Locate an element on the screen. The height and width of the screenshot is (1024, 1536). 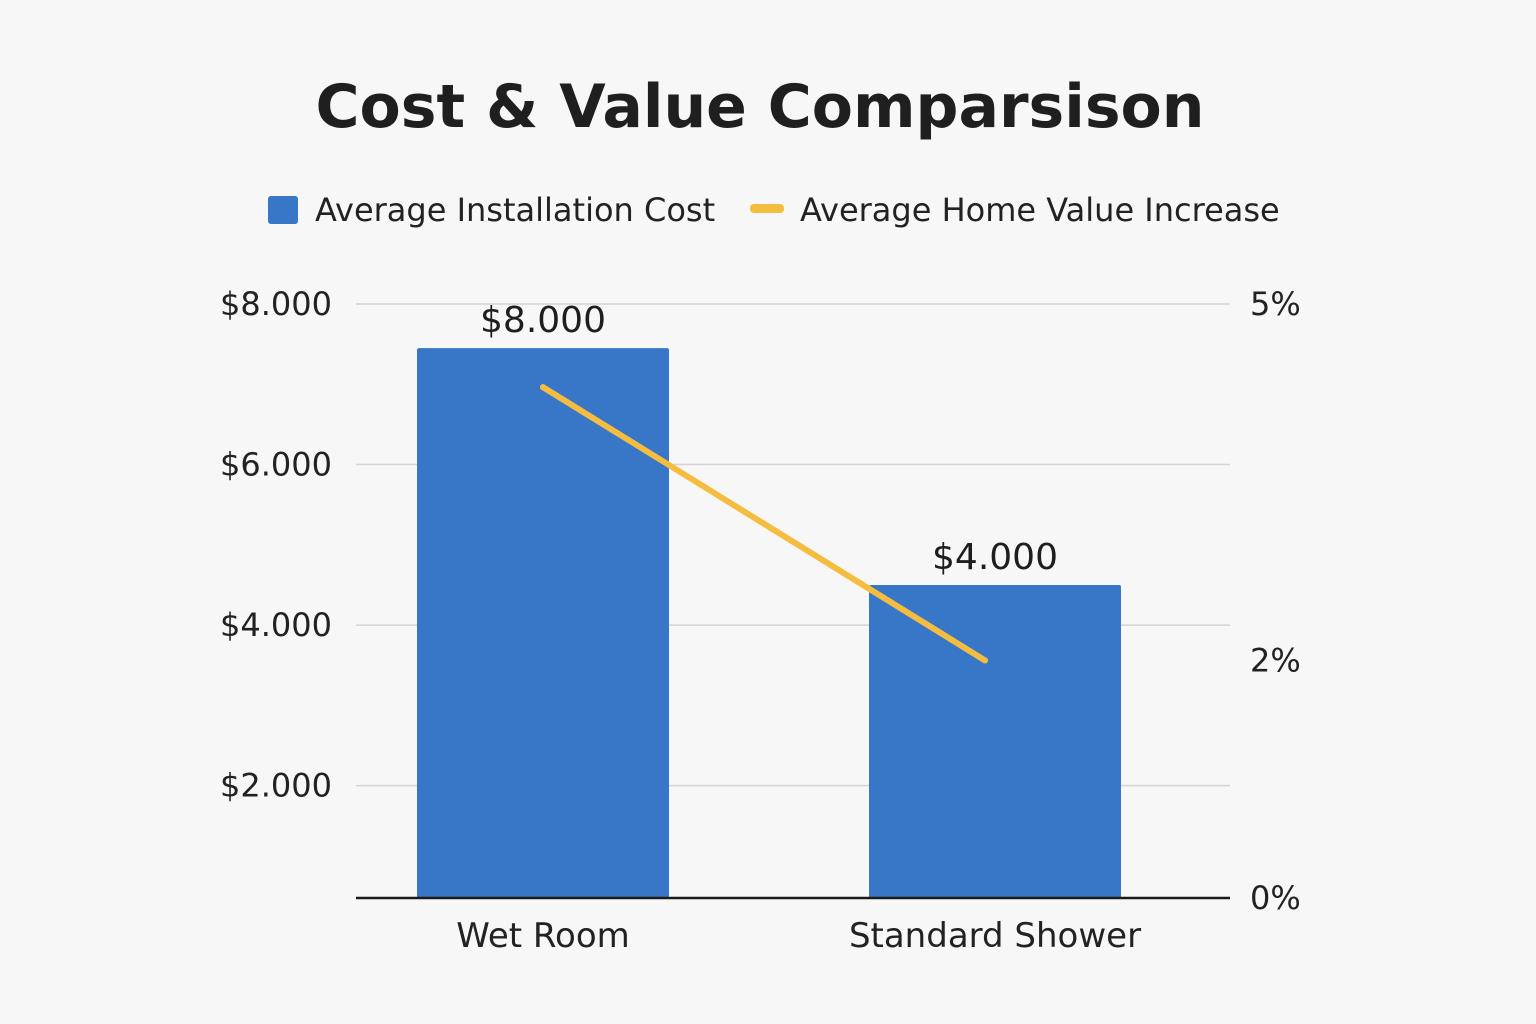
y-right-tick-label: 2% is located at coordinates (1275, 660).